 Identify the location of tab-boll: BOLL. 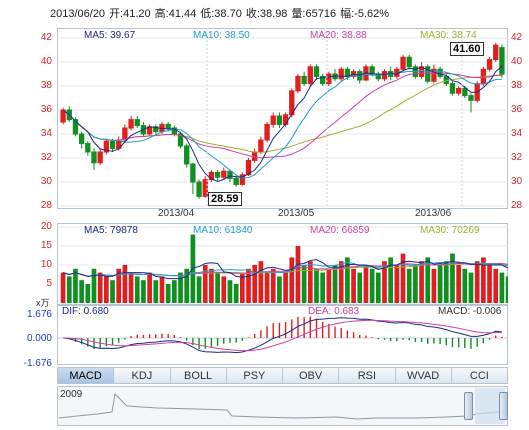
(198, 375).